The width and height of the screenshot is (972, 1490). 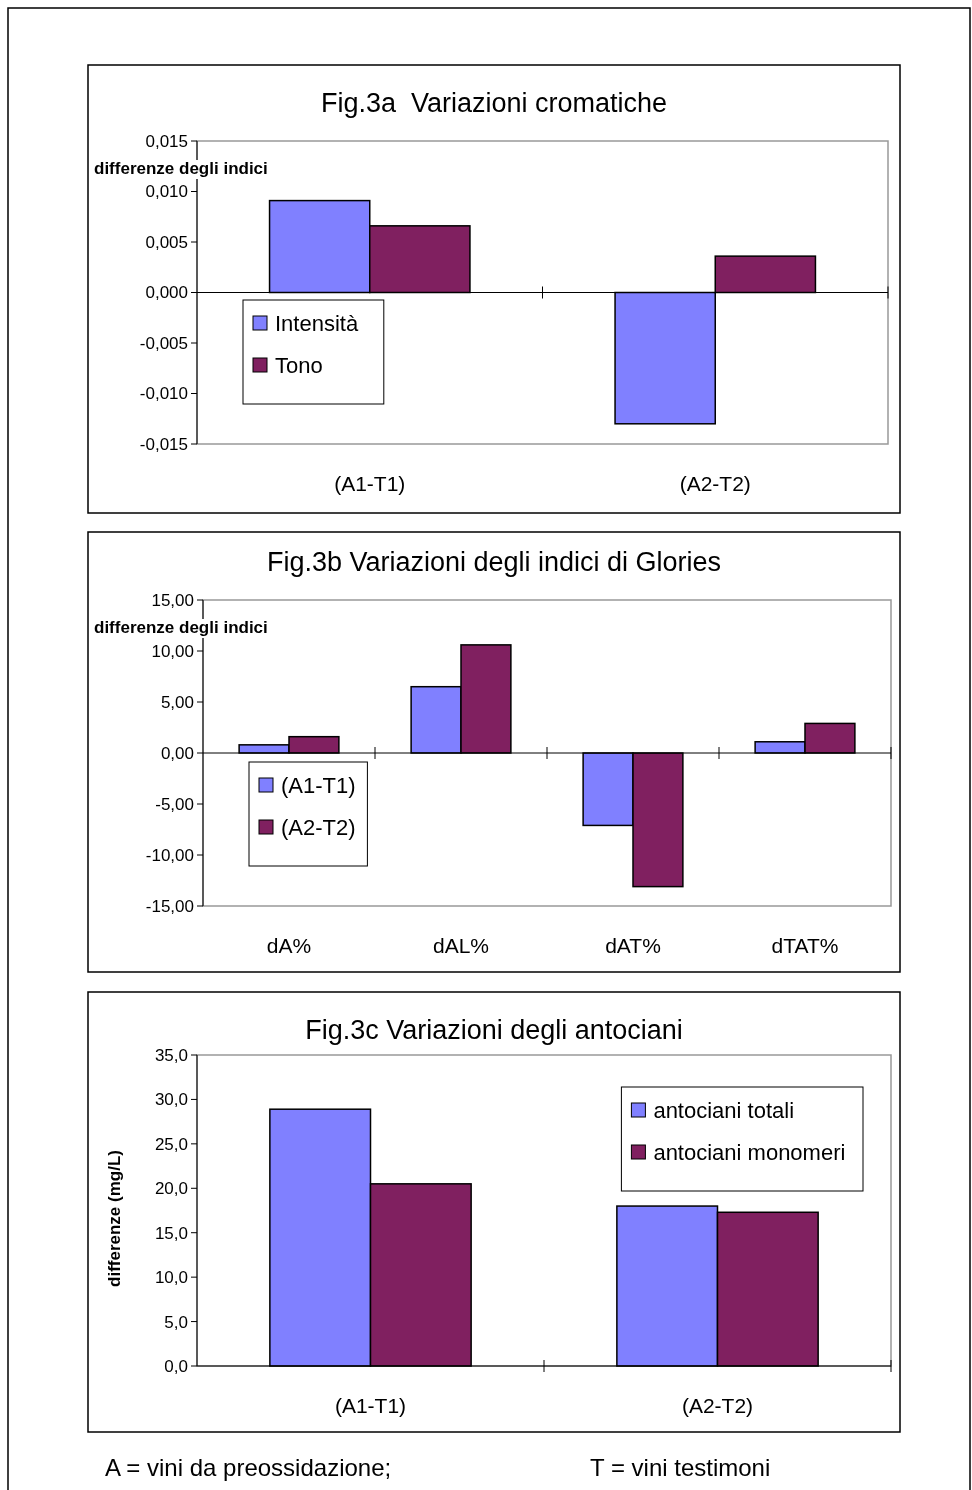 I want to click on y-tick-label: 0,0, so click(x=176, y=1366).